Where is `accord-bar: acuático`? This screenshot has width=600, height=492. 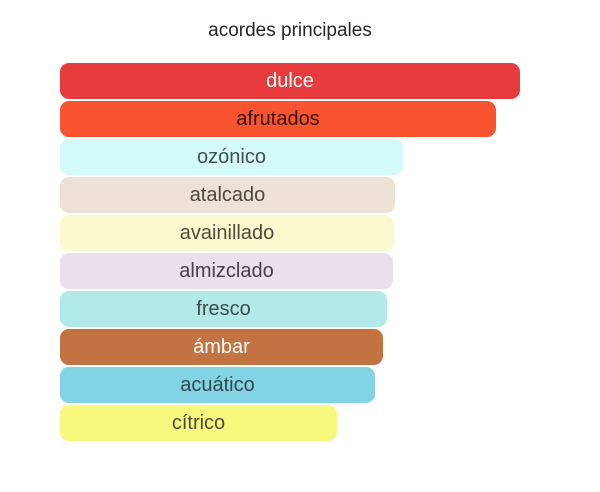
accord-bar: acuático is located at coordinates (217, 385).